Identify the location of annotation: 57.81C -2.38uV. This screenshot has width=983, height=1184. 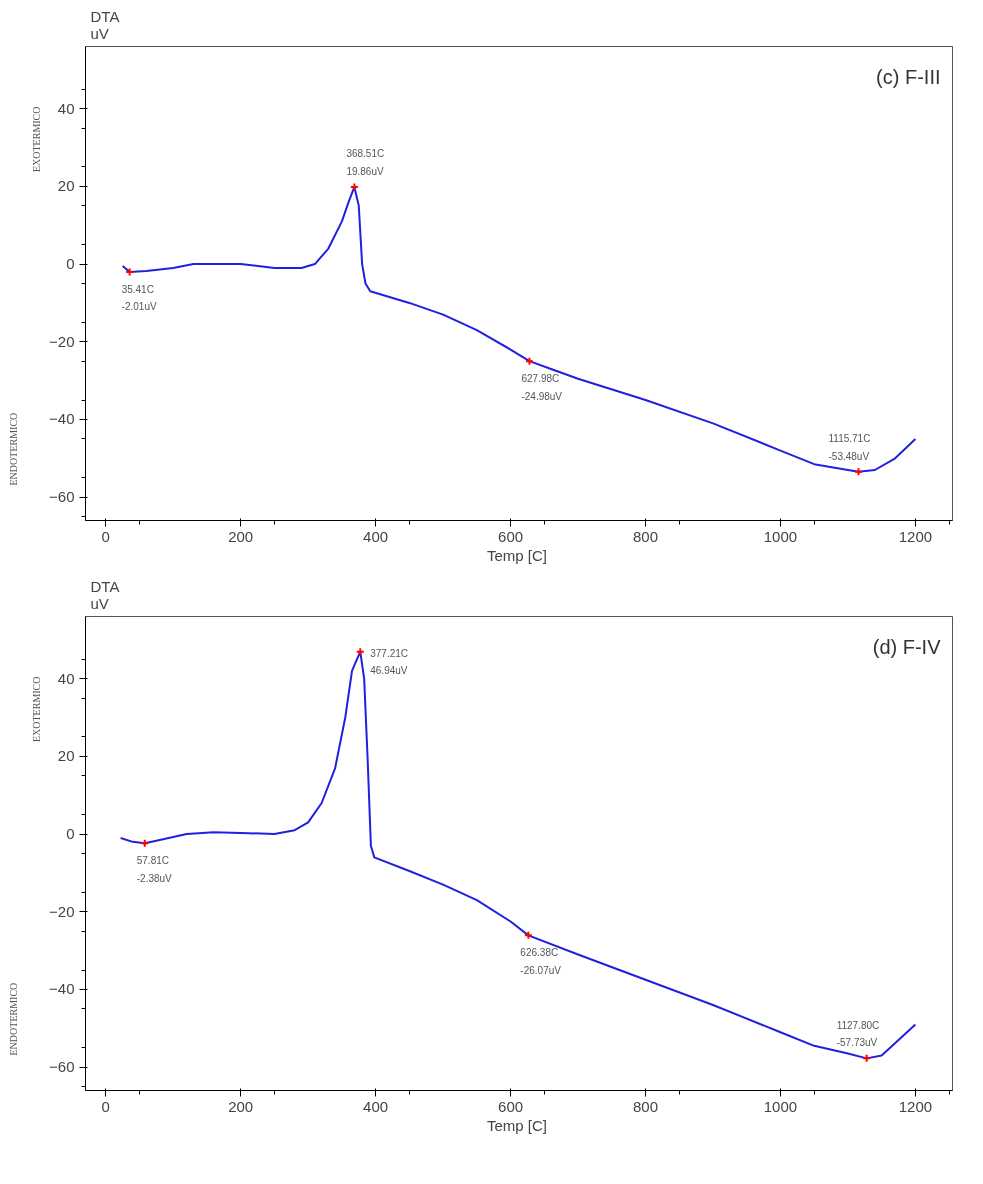
(154, 869).